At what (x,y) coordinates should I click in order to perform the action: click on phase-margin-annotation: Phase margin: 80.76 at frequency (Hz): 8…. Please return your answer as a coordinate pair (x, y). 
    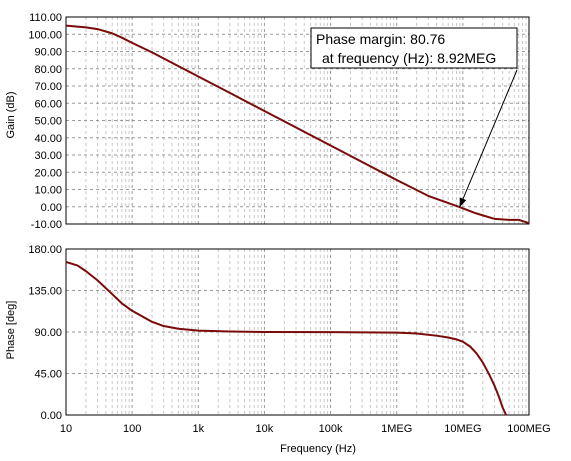
    Looking at the image, I should click on (414, 117).